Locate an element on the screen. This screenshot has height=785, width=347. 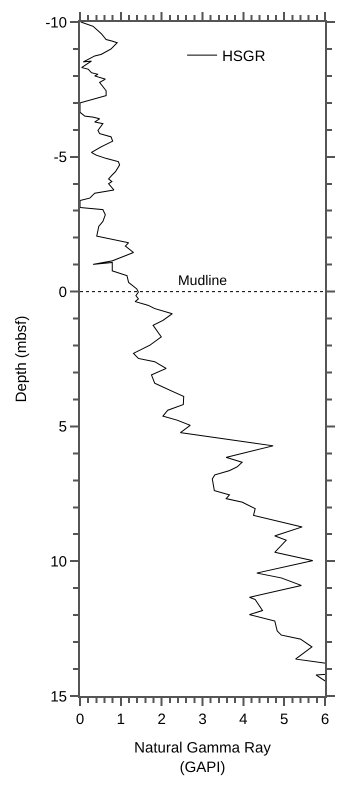
x-tick-label: 6 is located at coordinates (325, 719).